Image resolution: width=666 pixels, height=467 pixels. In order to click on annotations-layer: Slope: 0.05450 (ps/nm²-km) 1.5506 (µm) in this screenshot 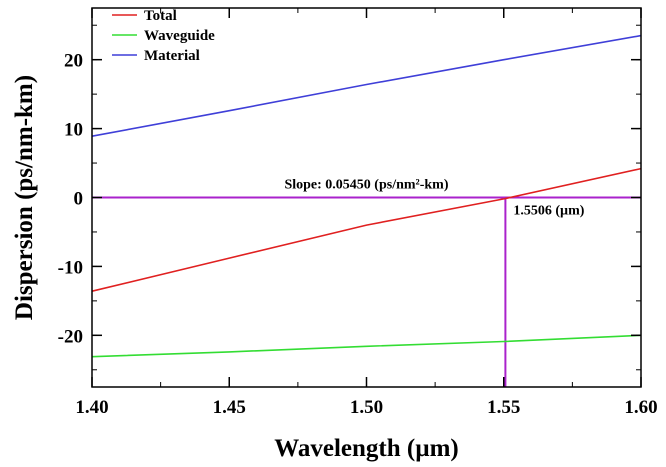, I will do `click(434, 198)`.